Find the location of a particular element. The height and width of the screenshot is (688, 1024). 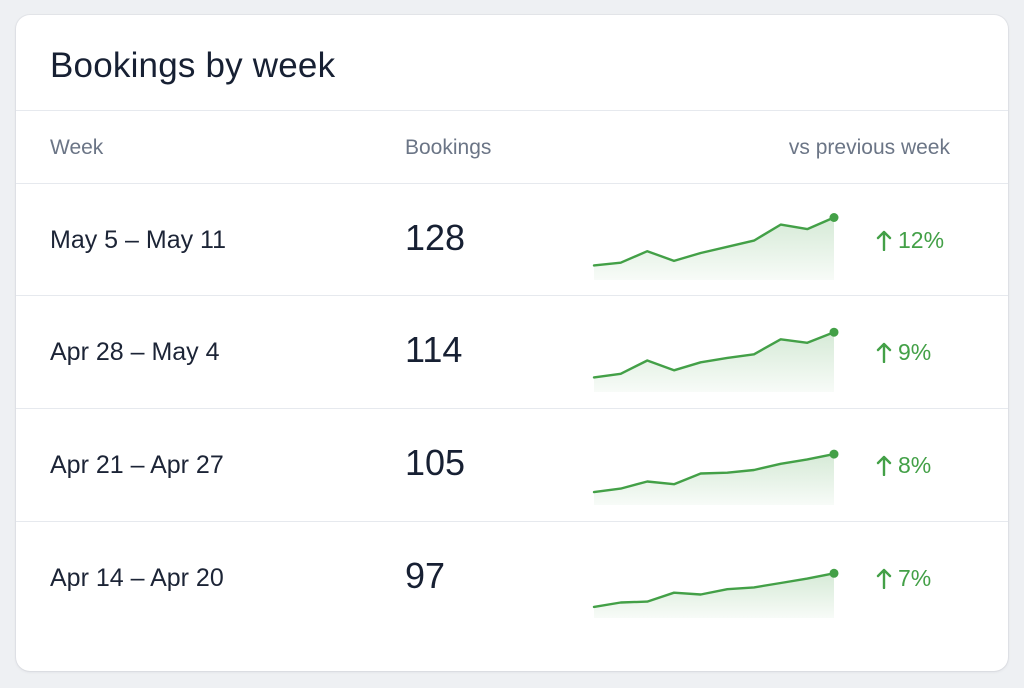

change-indicator: 12% is located at coordinates (910, 241).